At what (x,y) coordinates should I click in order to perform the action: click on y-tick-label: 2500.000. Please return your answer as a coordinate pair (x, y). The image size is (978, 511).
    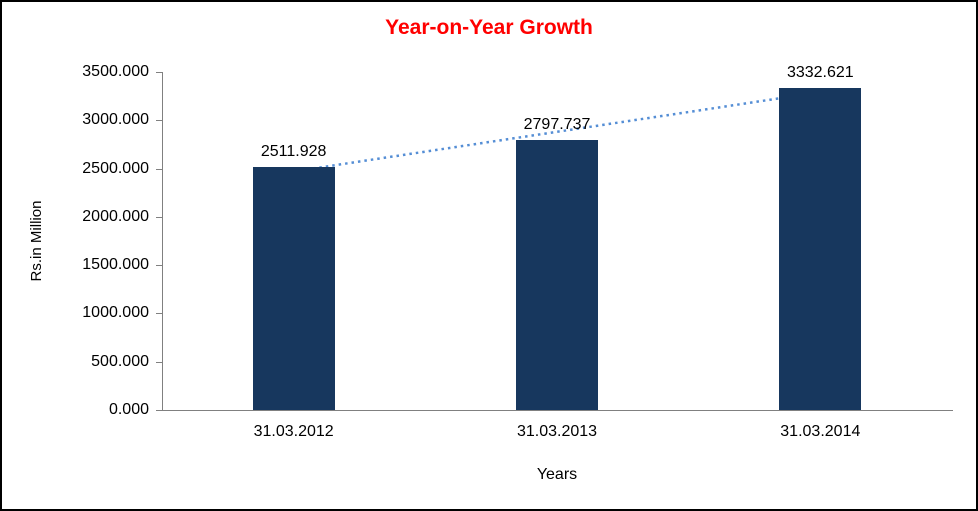
    Looking at the image, I should click on (115, 168).